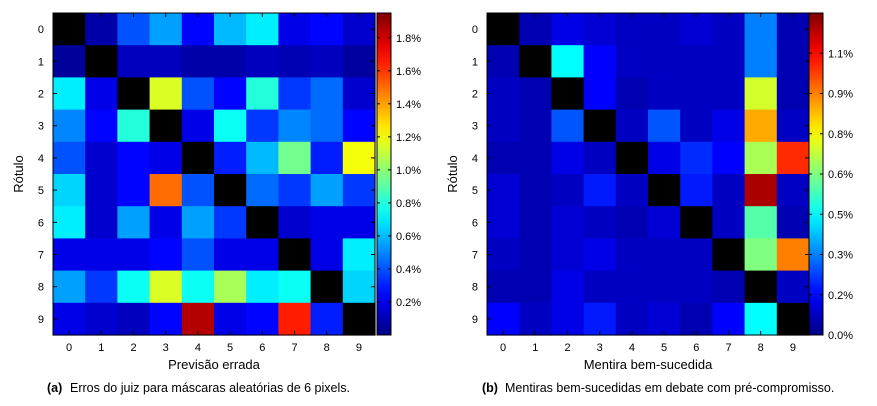  I want to click on colorbar-tick-label: 0.8%, so click(840, 135).